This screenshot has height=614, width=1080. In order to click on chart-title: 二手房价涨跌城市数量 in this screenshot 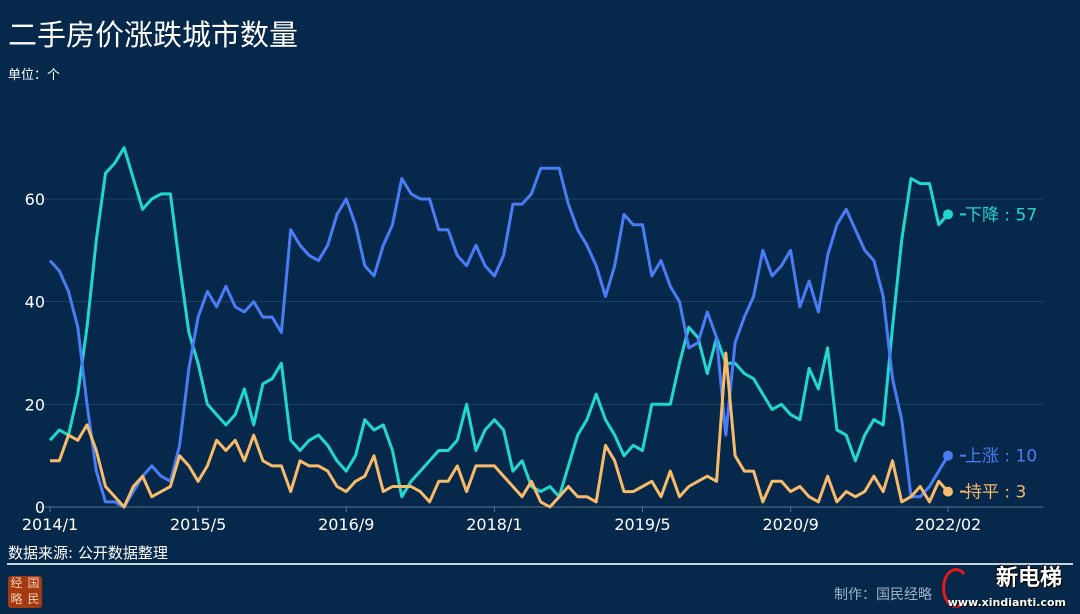, I will do `click(153, 35)`.